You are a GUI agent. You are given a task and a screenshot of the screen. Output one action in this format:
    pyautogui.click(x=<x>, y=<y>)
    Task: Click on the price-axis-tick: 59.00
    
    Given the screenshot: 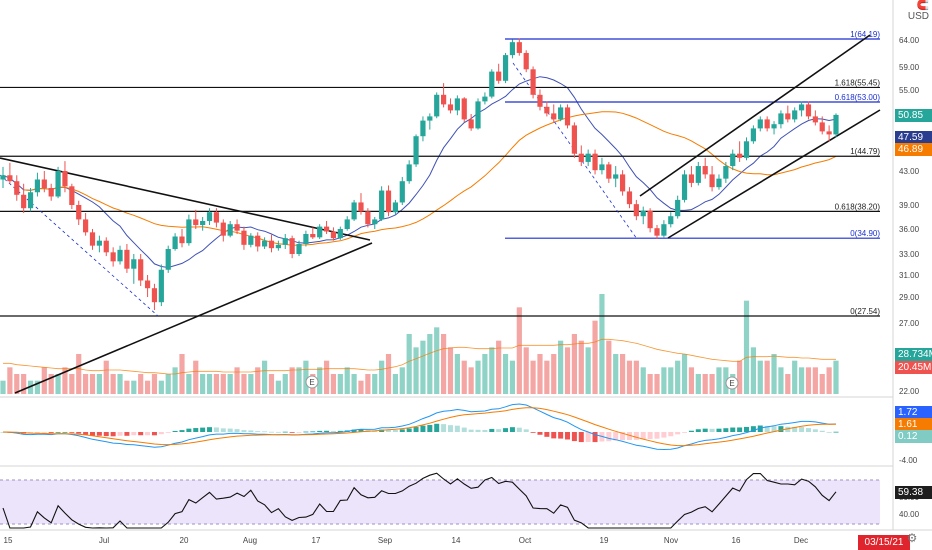 What is the action you would take?
    pyautogui.click(x=909, y=67)
    